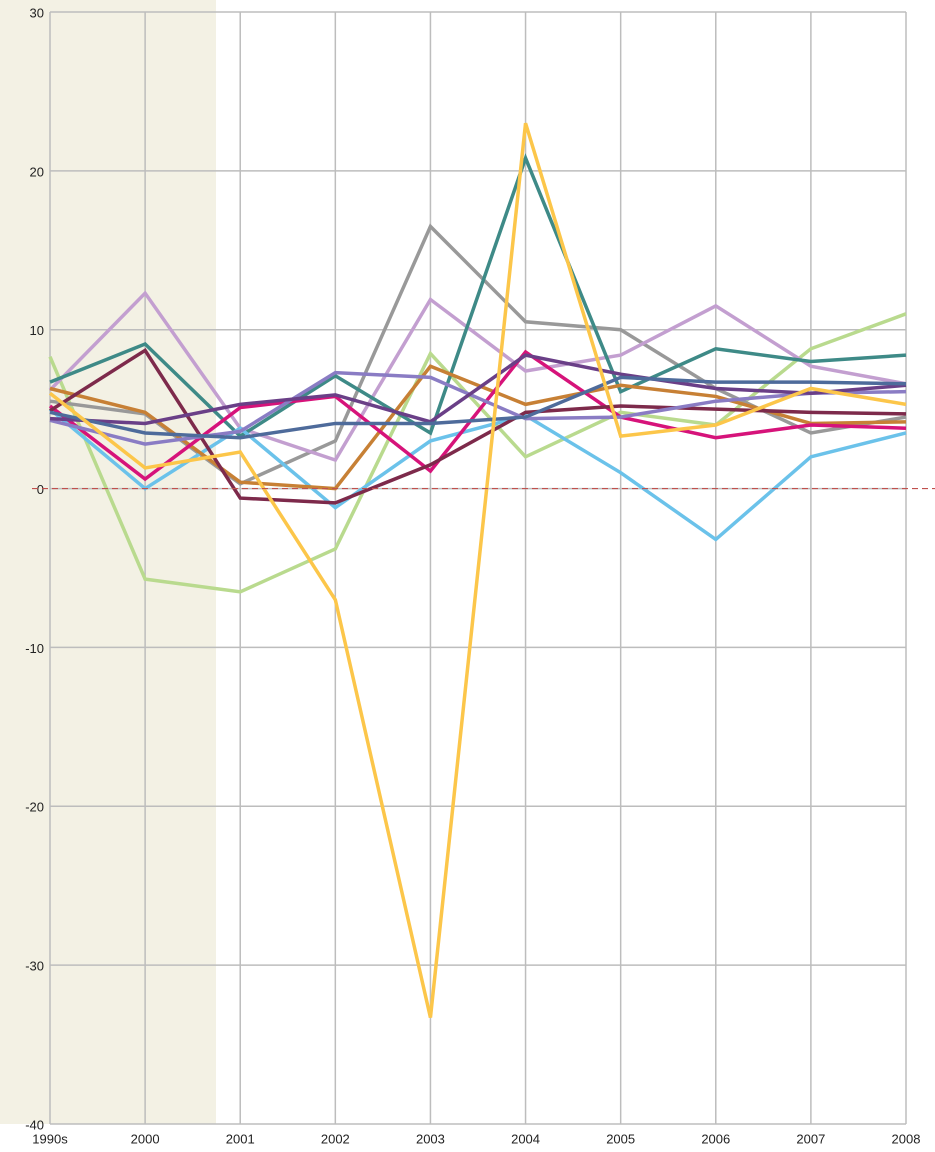 The width and height of the screenshot is (935, 1152). Describe the element at coordinates (430, 1138) in the screenshot. I see `x-tick-label: 2003` at that location.